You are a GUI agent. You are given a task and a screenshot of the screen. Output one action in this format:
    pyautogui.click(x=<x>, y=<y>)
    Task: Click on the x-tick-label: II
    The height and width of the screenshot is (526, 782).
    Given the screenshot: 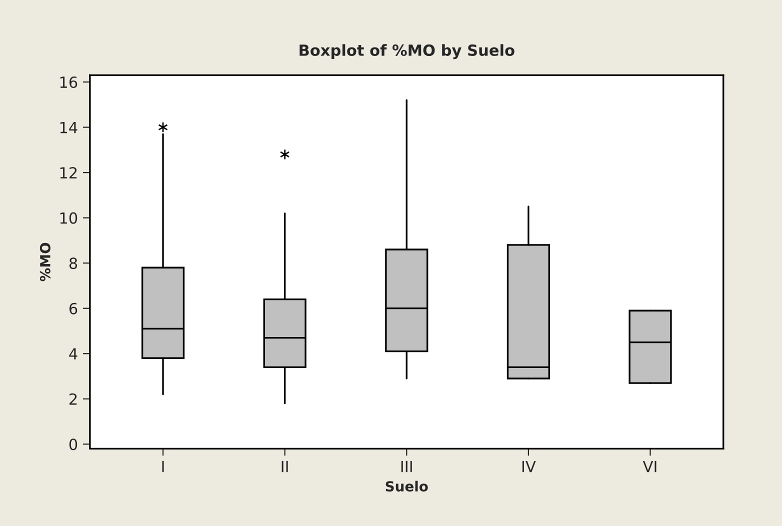 What is the action you would take?
    pyautogui.click(x=285, y=466)
    